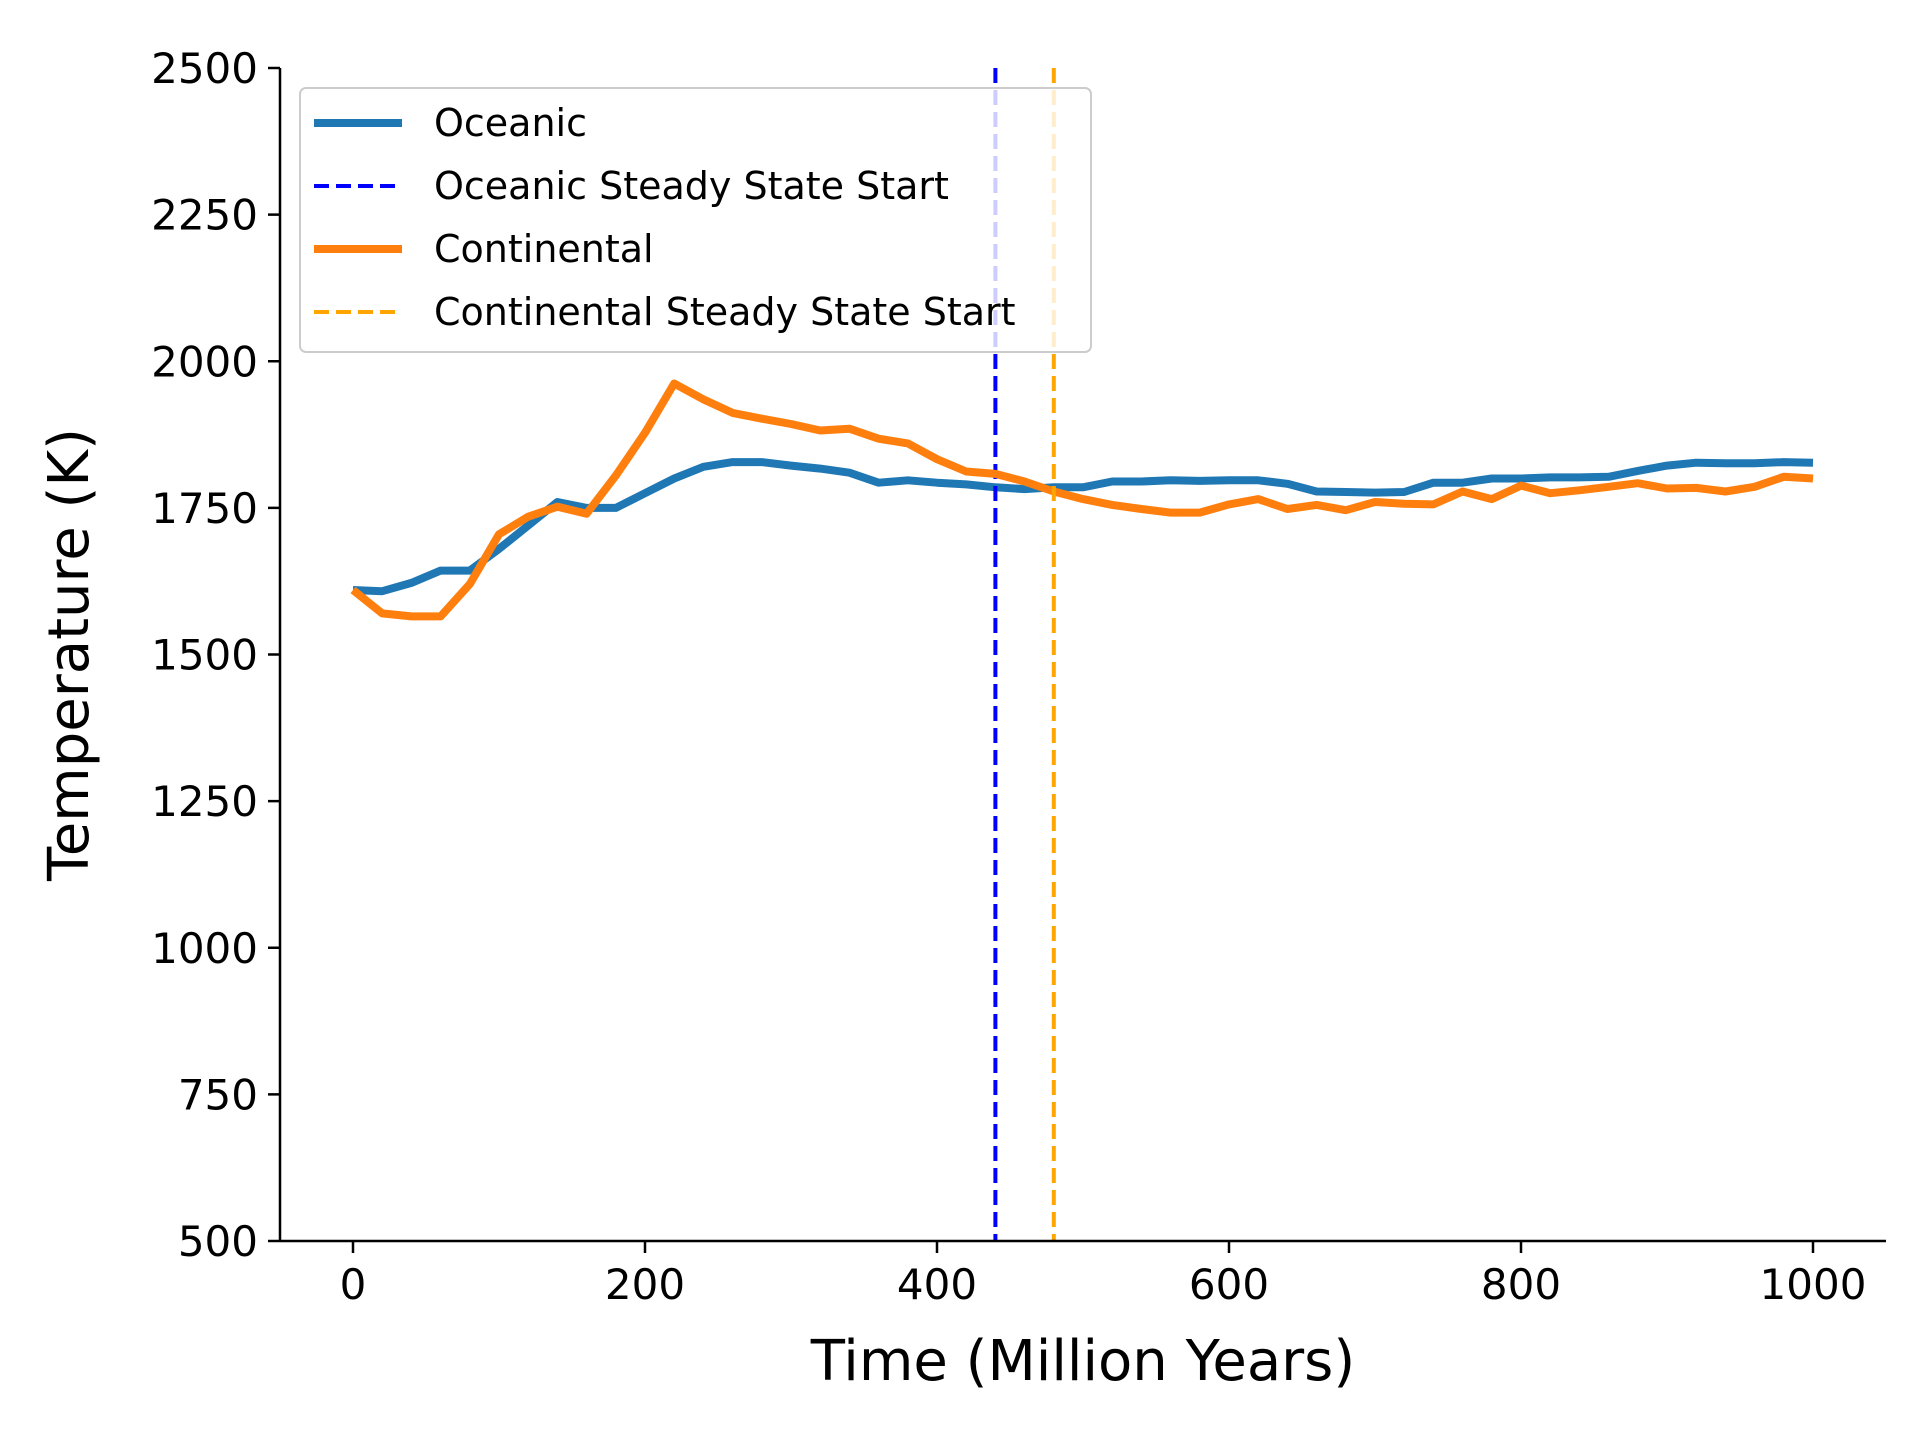 This screenshot has height=1440, width=1920. What do you see at coordinates (204, 215) in the screenshot?
I see `y-tick-label: 2250` at bounding box center [204, 215].